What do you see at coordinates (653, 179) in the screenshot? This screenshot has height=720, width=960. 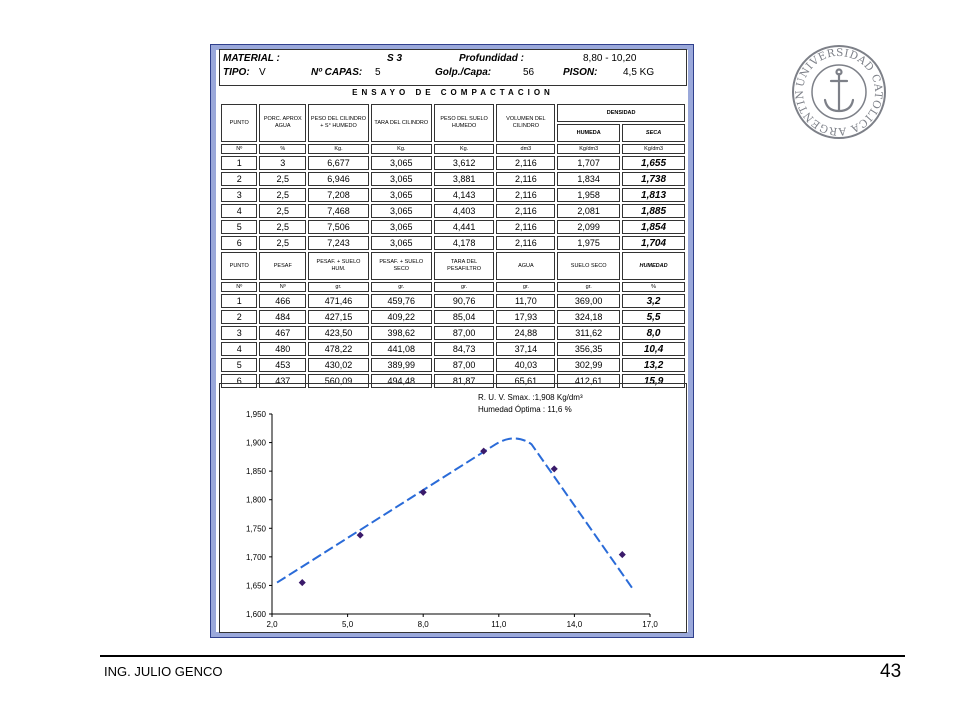 I see `table-cell: 1,738` at bounding box center [653, 179].